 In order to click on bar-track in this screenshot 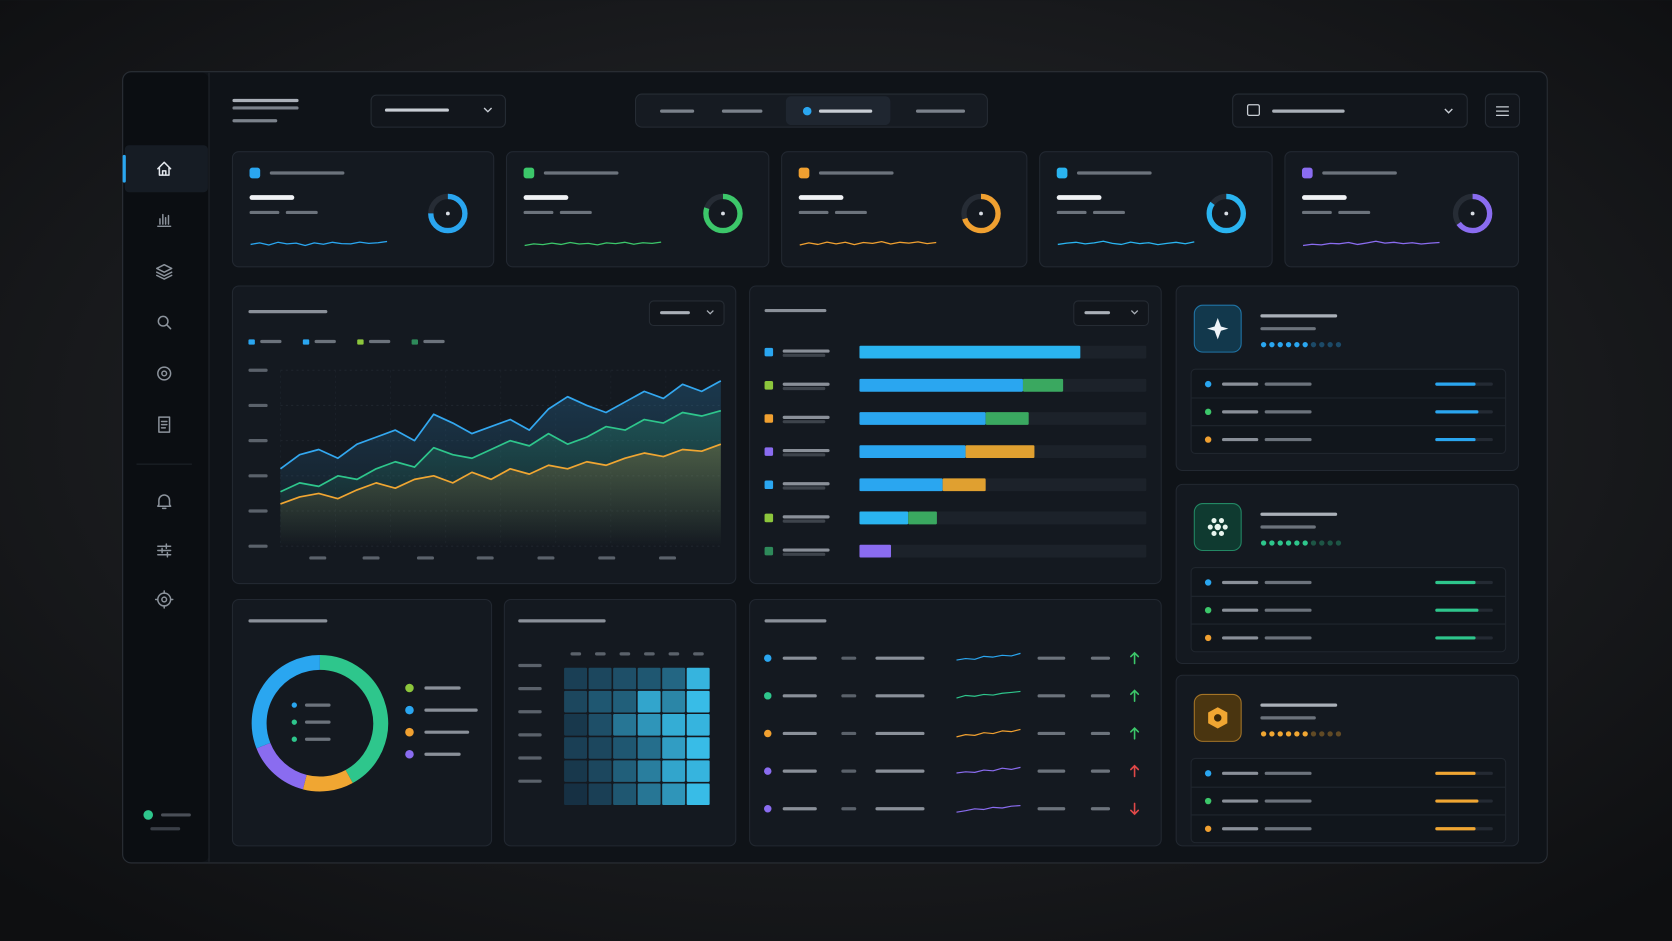, I will do `click(1003, 551)`.